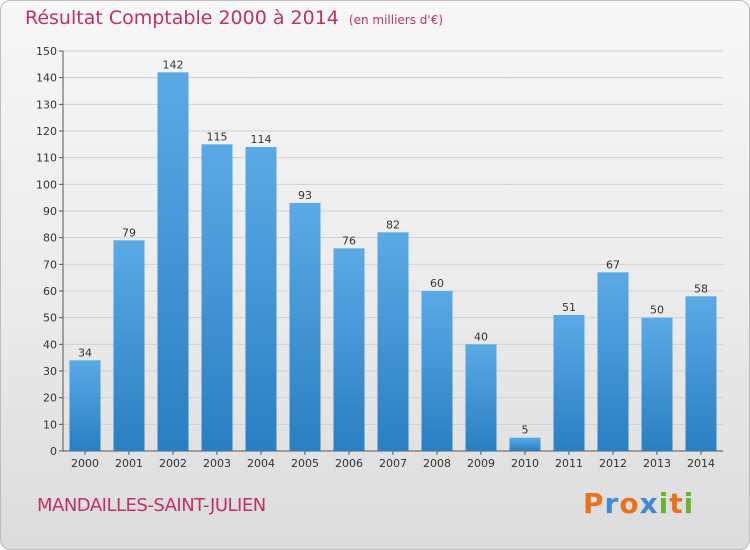 The width and height of the screenshot is (750, 550). What do you see at coordinates (594, 503) in the screenshot?
I see `logo-letter: P` at bounding box center [594, 503].